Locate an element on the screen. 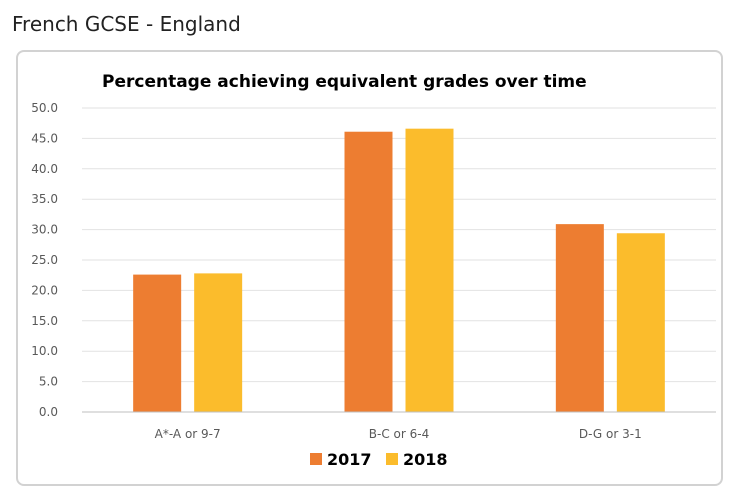 Image resolution: width=741 pixels, height=499 pixels. y-tick-label: 20.0 is located at coordinates (44, 290).